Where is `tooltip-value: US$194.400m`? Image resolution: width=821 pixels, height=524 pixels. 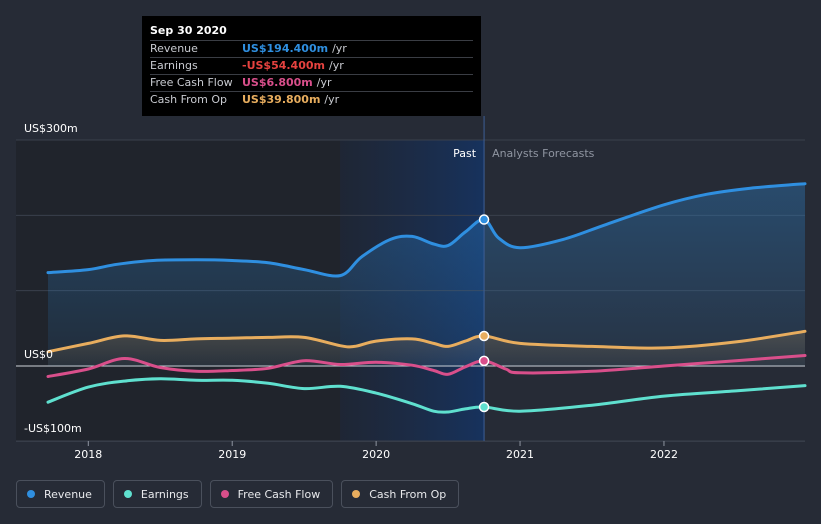 tooltip-value: US$194.400m is located at coordinates (285, 48).